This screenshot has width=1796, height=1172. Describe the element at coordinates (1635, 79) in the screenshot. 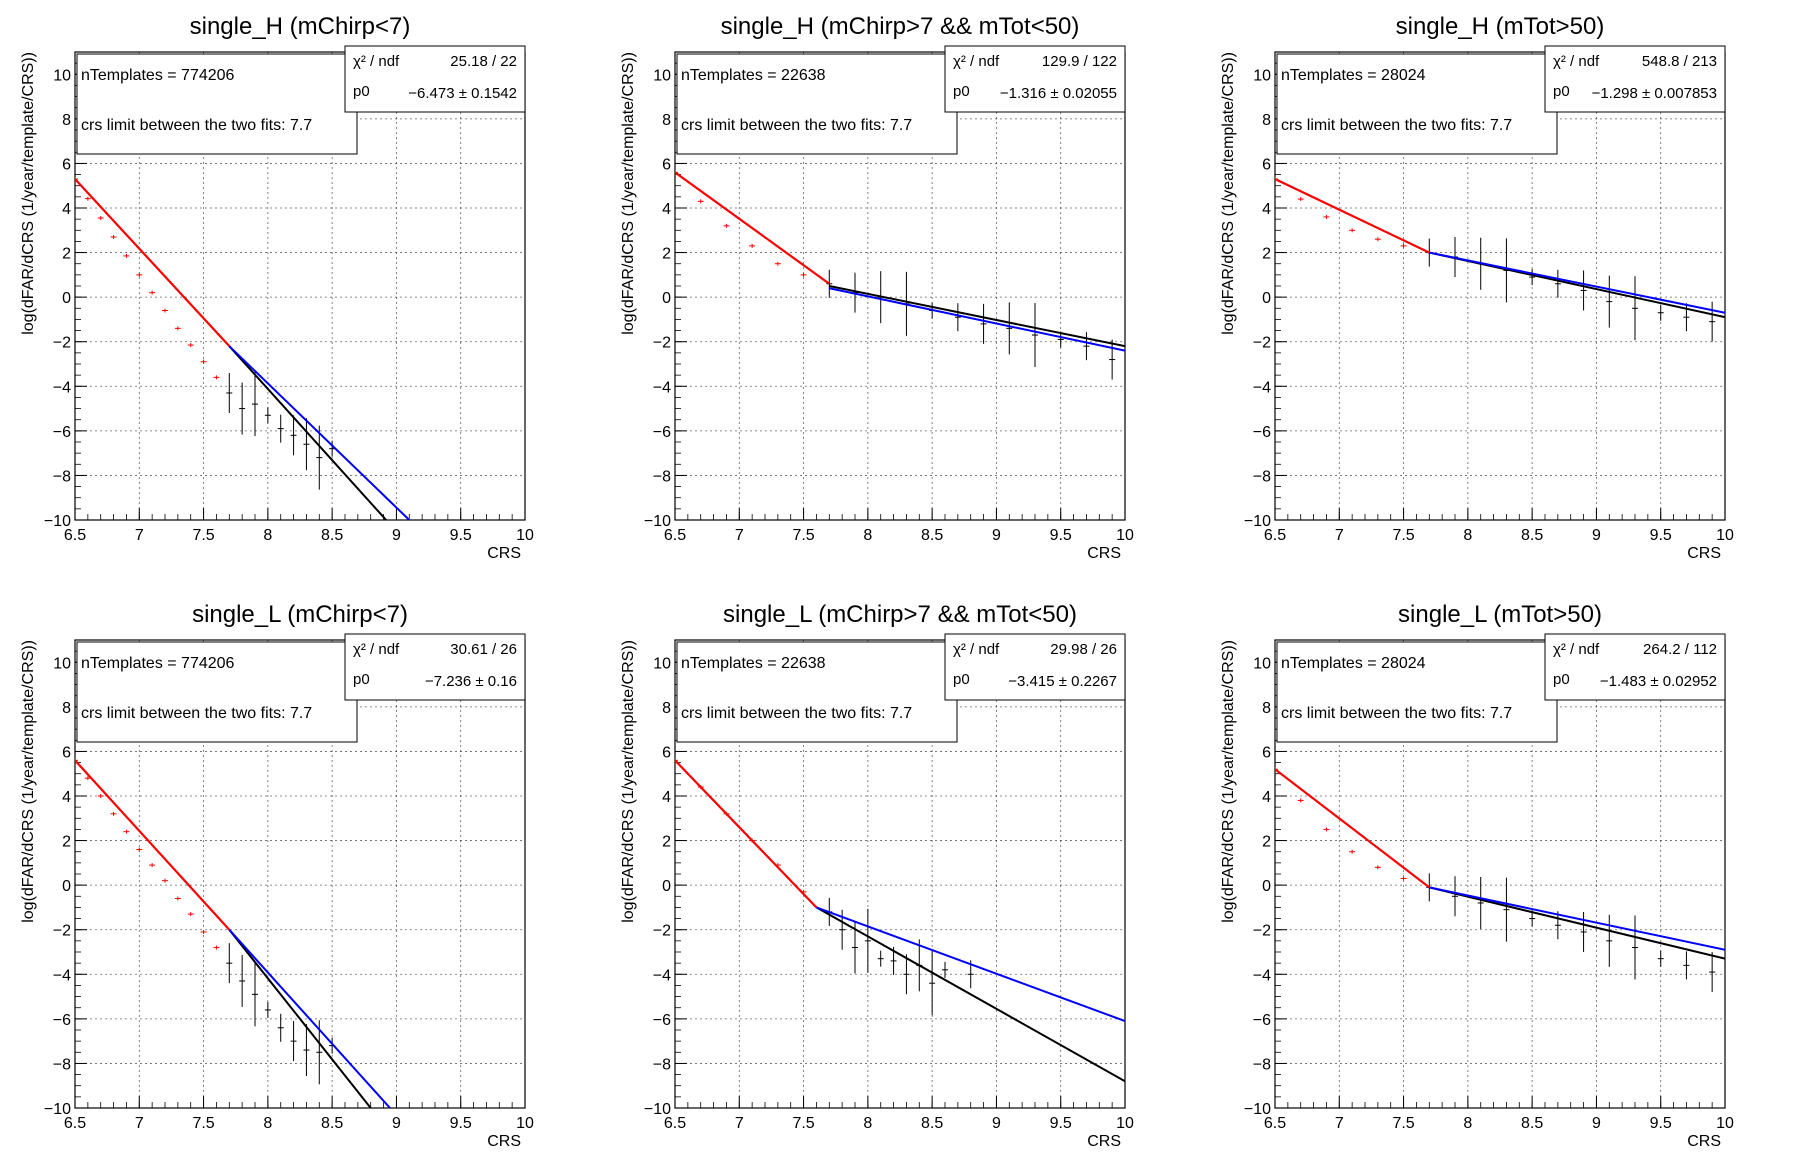

I see `stats-box: χ² / ndf 548.8 / 213 p0 −1.298 ± 0.007853` at that location.